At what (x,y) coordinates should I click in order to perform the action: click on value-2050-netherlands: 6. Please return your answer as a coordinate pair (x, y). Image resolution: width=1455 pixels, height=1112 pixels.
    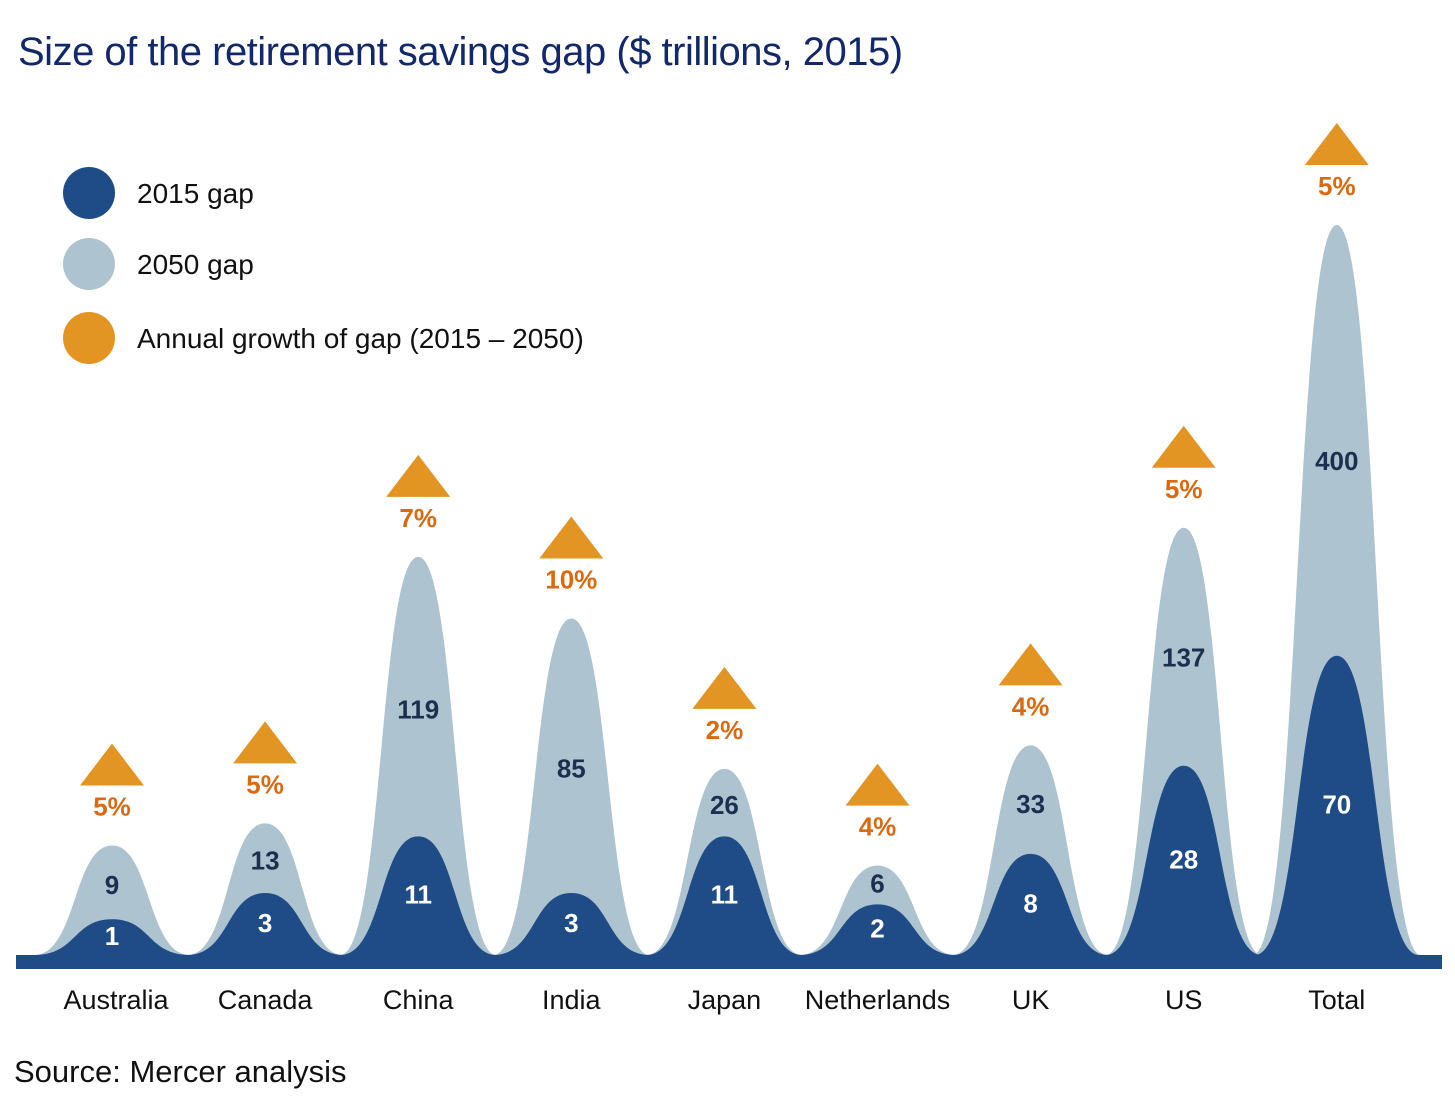
    Looking at the image, I should click on (877, 883).